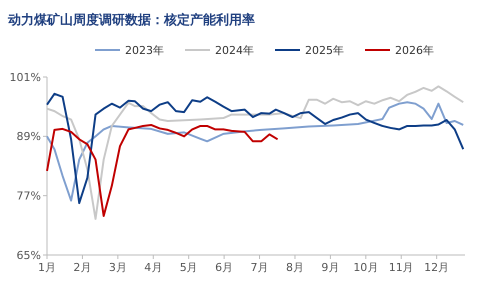 This screenshot has width=480, height=287. Describe the element at coordinates (28, 255) in the screenshot. I see `y-tick-label: 65%` at that location.